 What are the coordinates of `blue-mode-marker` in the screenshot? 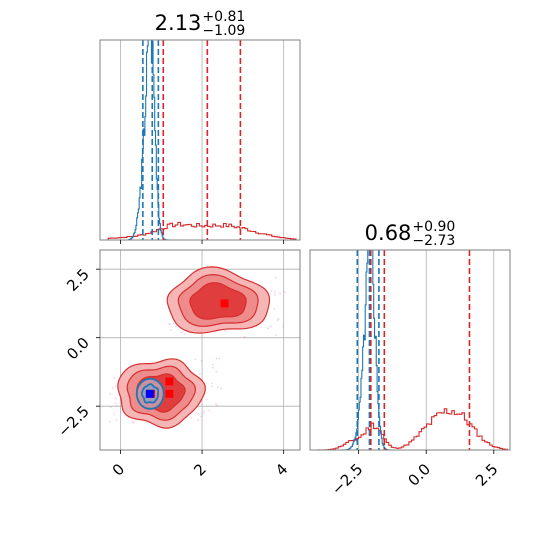 It's located at (149, 393).